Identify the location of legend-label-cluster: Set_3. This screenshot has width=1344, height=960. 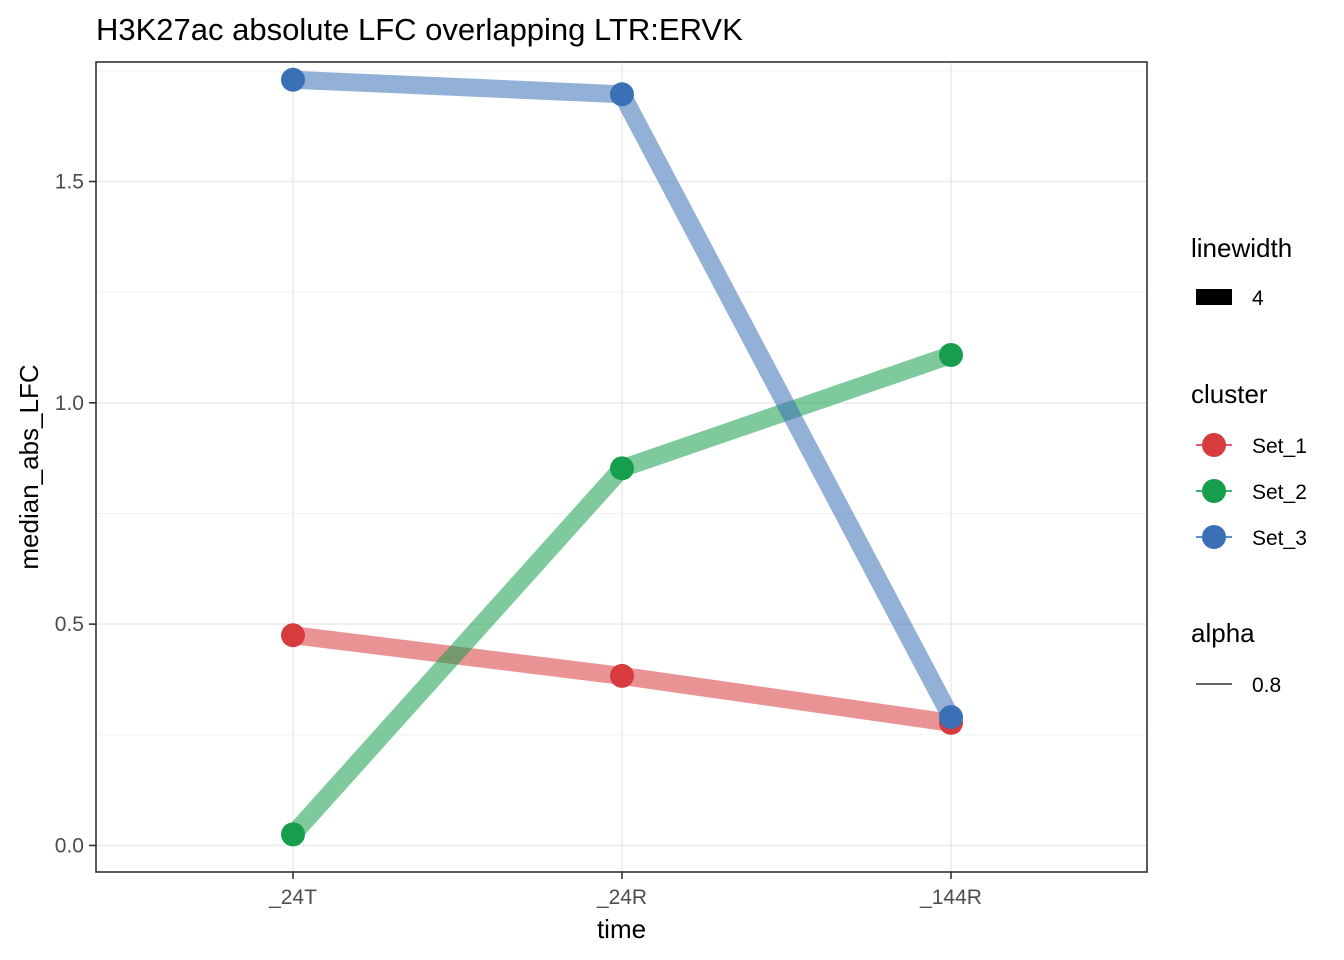
(1279, 538).